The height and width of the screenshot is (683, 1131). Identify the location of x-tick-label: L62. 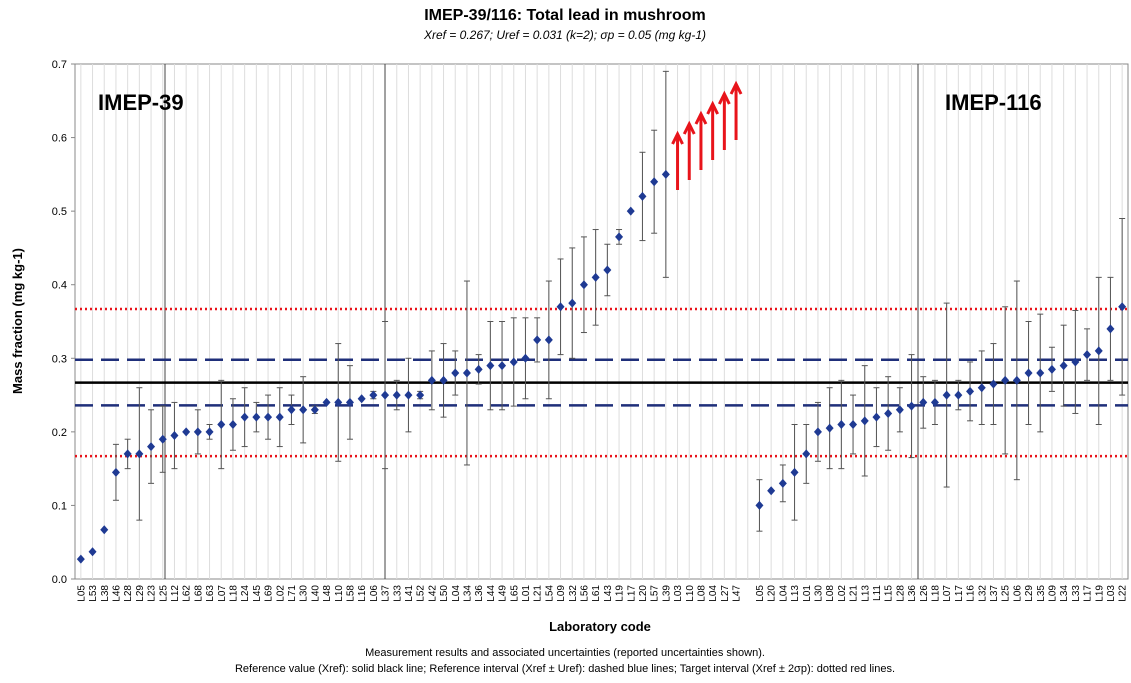
(187, 593).